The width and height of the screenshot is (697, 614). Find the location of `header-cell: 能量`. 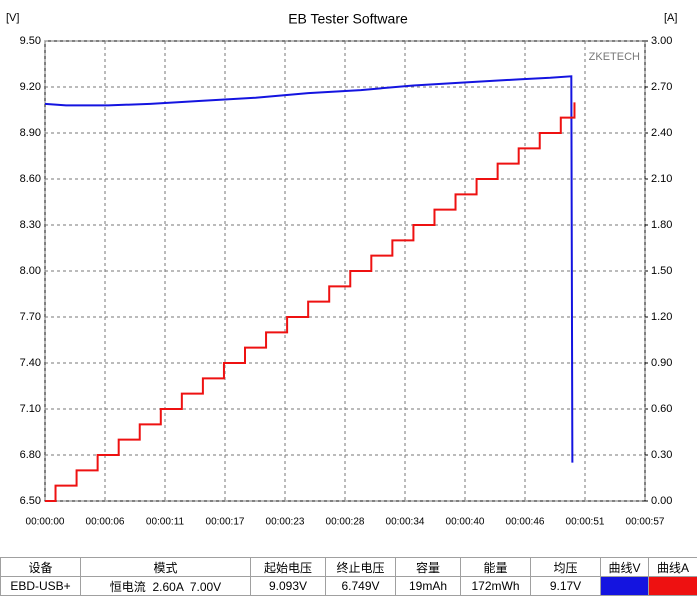

header-cell: 能量 is located at coordinates (495, 567).